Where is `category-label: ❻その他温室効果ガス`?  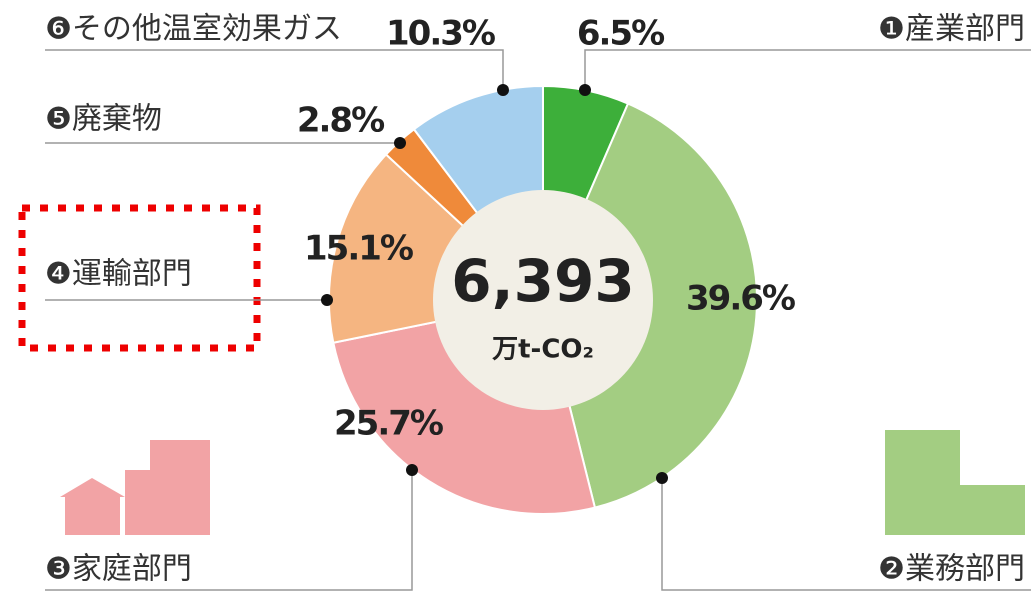 category-label: ❻その他温室効果ガス is located at coordinates (193, 29).